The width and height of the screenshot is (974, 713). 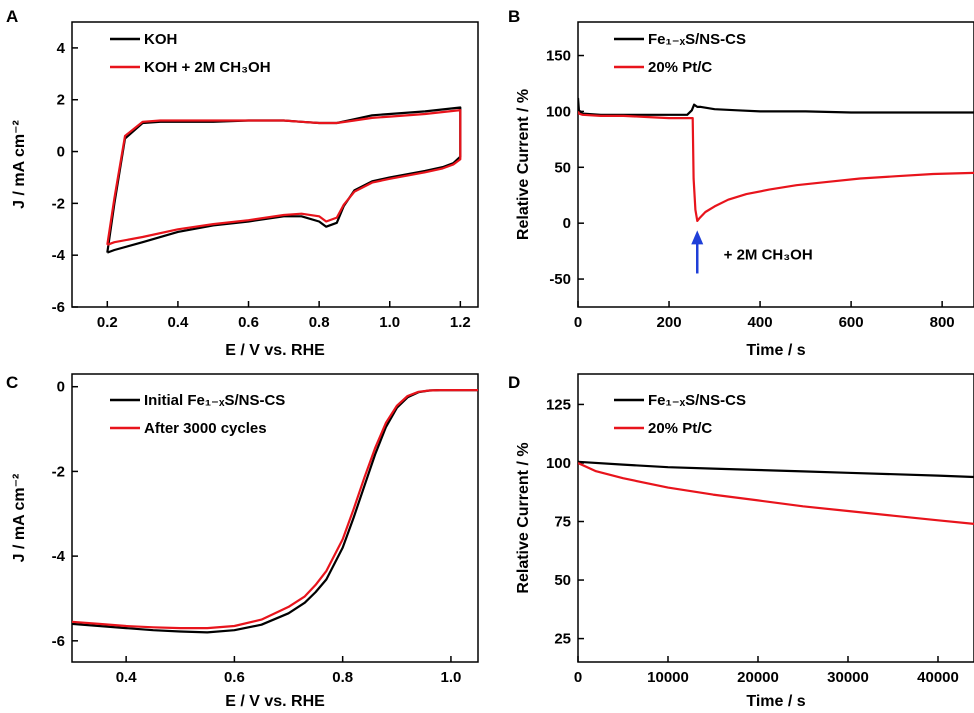 What do you see at coordinates (12, 16) in the screenshot?
I see `panel-letter: A` at bounding box center [12, 16].